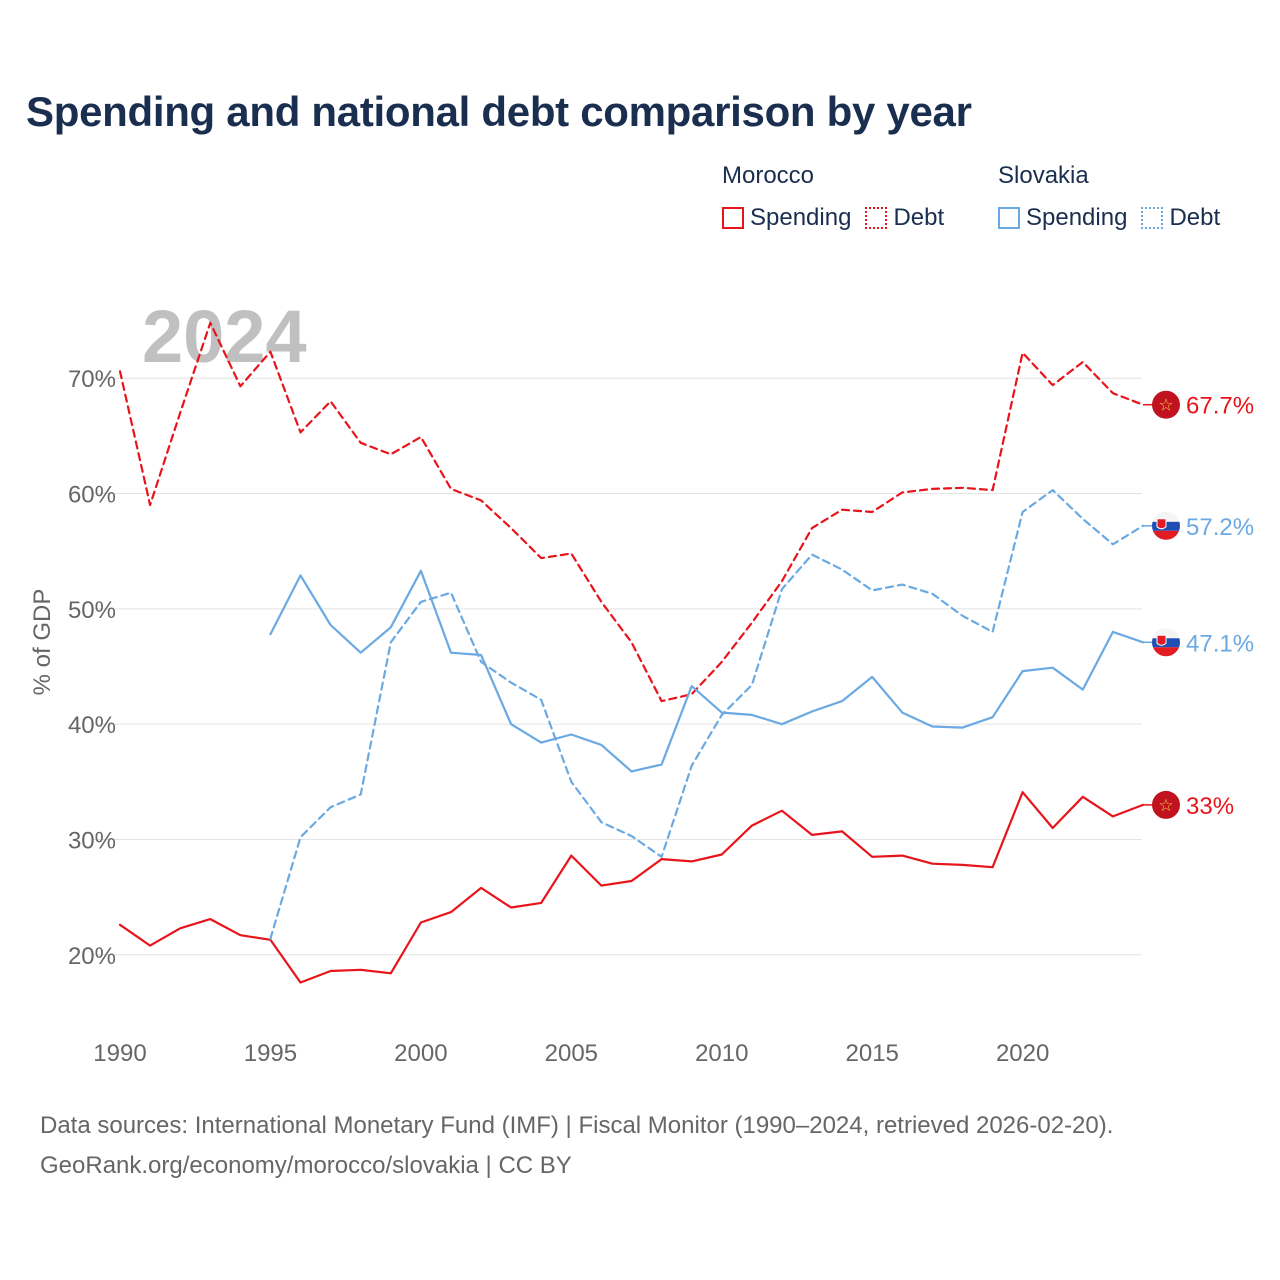 Image resolution: width=1280 pixels, height=1280 pixels. What do you see at coordinates (92, 495) in the screenshot?
I see `y-tick-label: 60%` at bounding box center [92, 495].